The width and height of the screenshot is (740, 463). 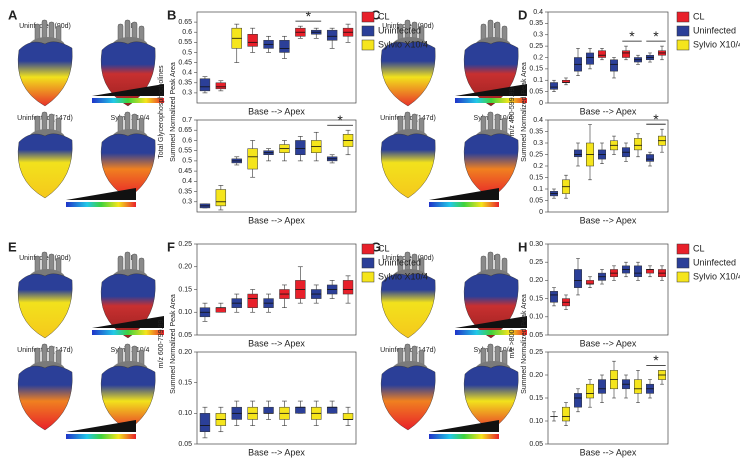 I want to click on panel-letter: C, so click(x=376, y=14).